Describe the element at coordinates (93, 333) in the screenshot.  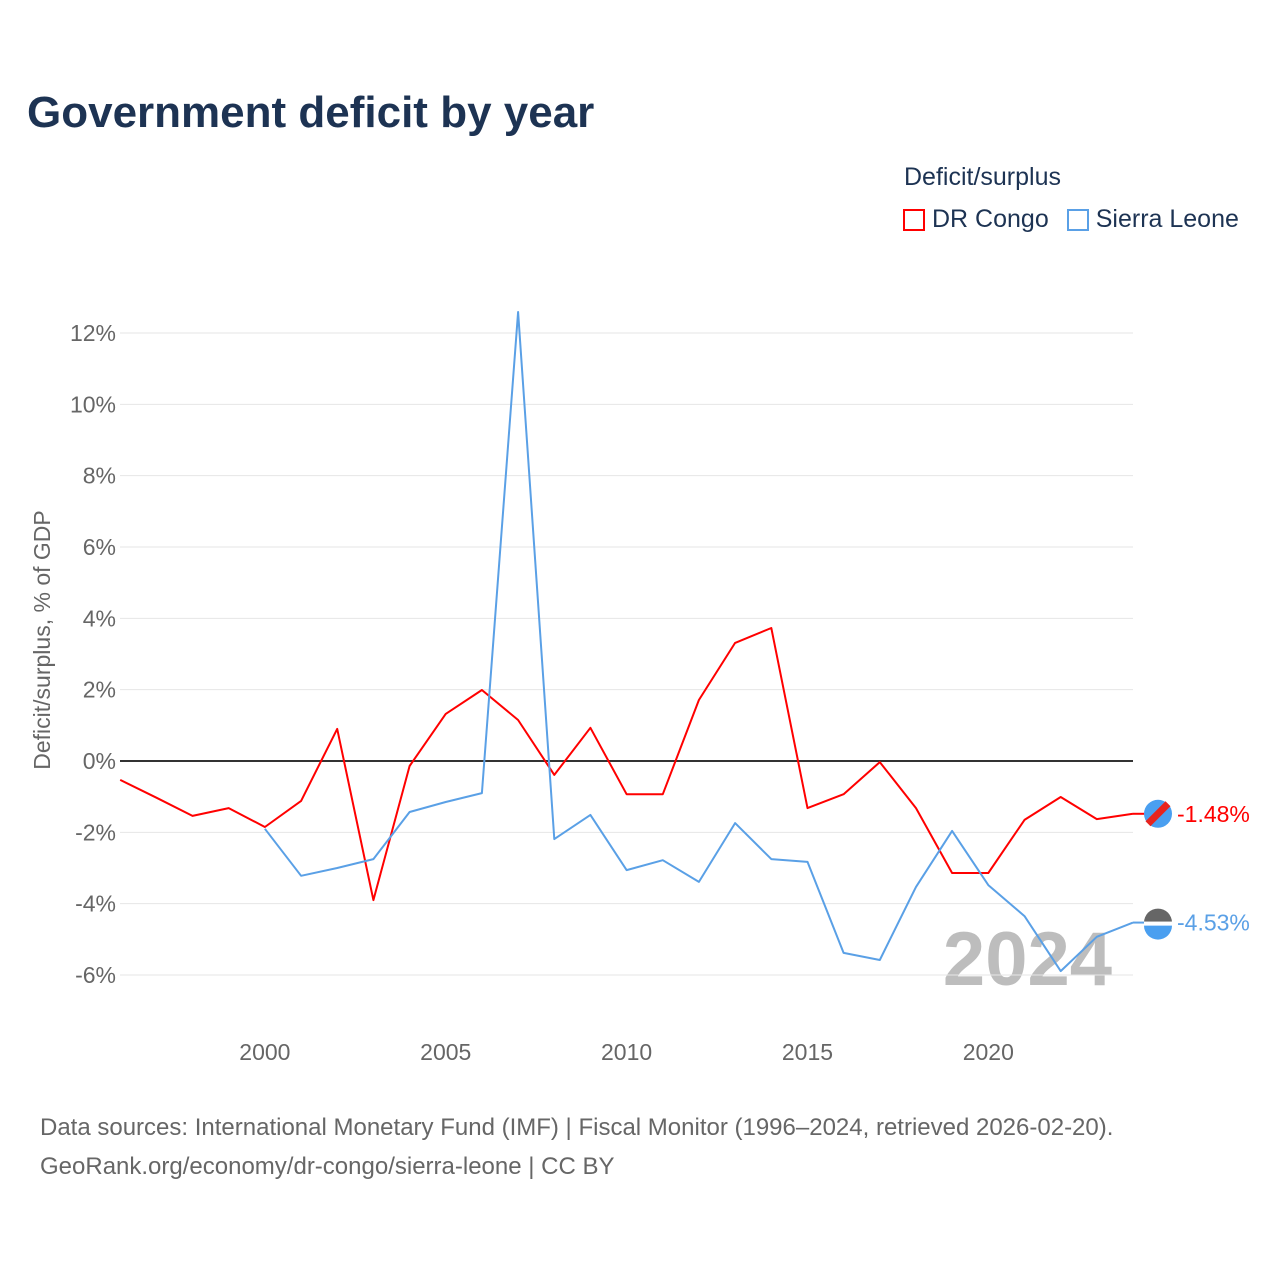
I see `y-tick-label: 12%` at that location.